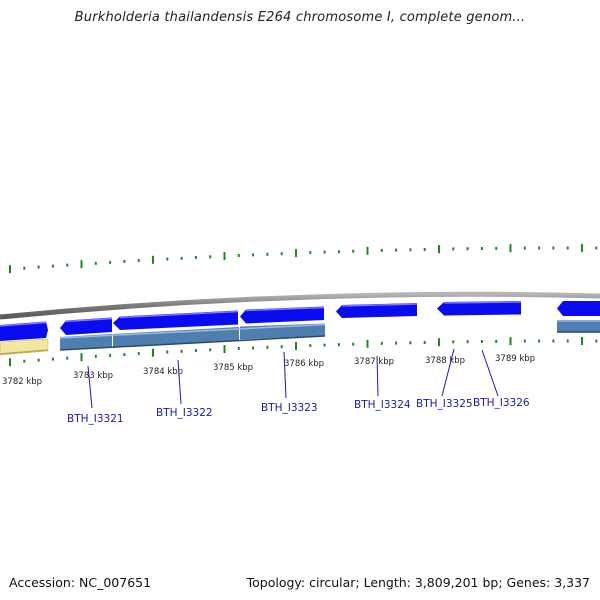  What do you see at coordinates (303, 352) in the screenshot?
I see `inner-tick-ring` at bounding box center [303, 352].